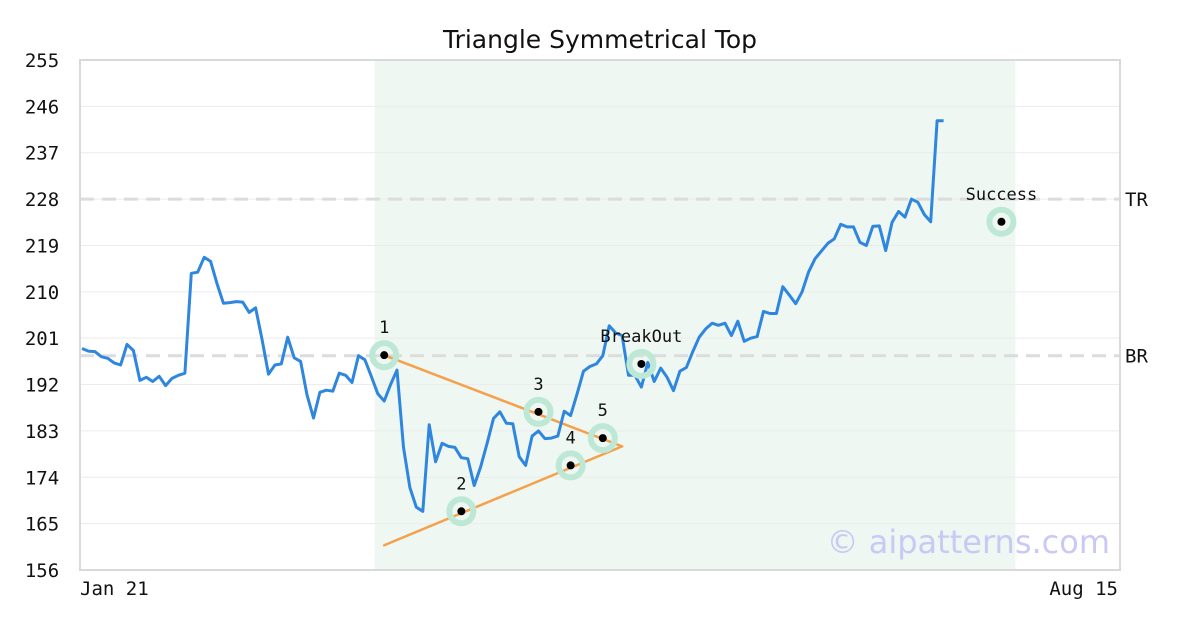 This screenshot has width=1200, height=630. I want to click on y-tick-label: 156, so click(42, 571).